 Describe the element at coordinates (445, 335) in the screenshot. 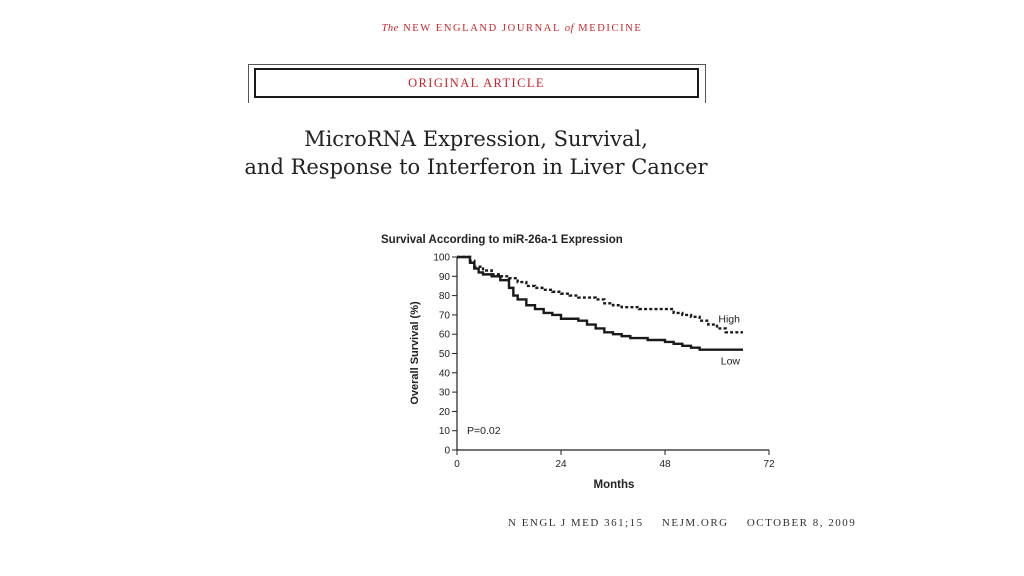

I see `y-tick-label: 60` at that location.